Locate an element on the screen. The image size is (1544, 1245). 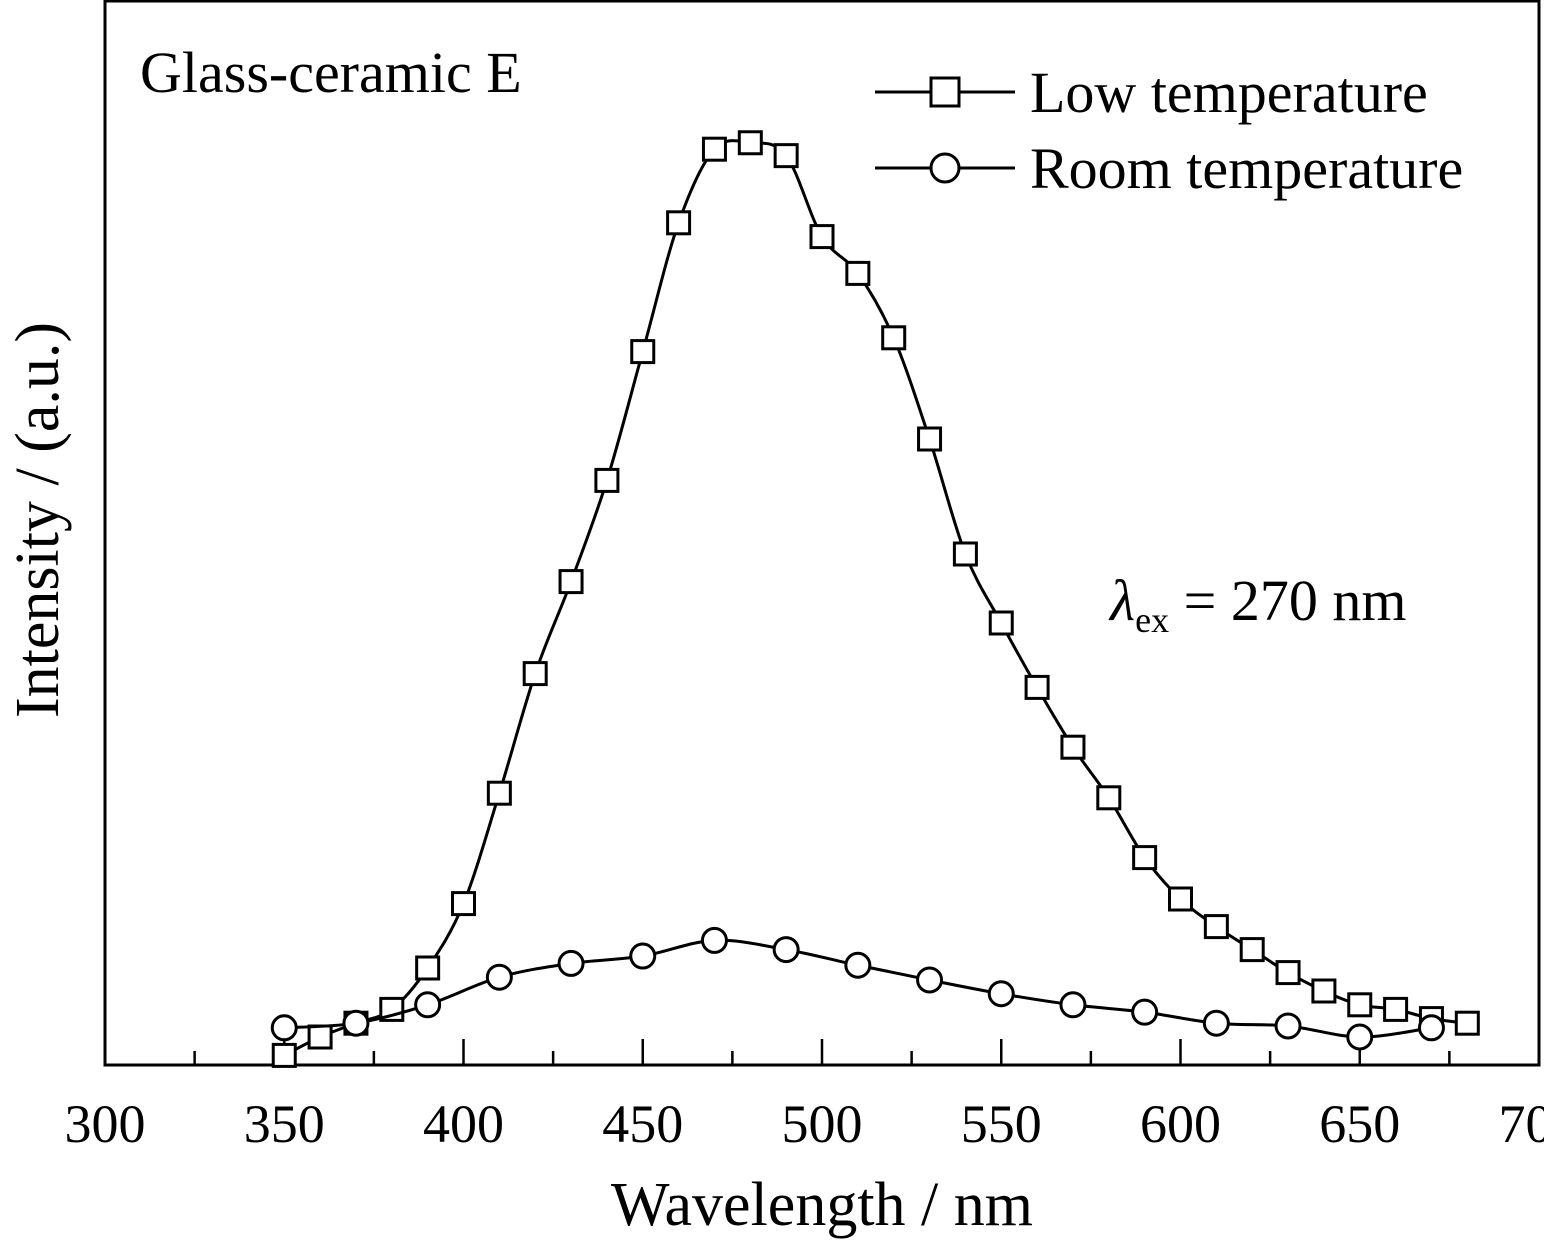
x-tick-label: 450 is located at coordinates (642, 1124).